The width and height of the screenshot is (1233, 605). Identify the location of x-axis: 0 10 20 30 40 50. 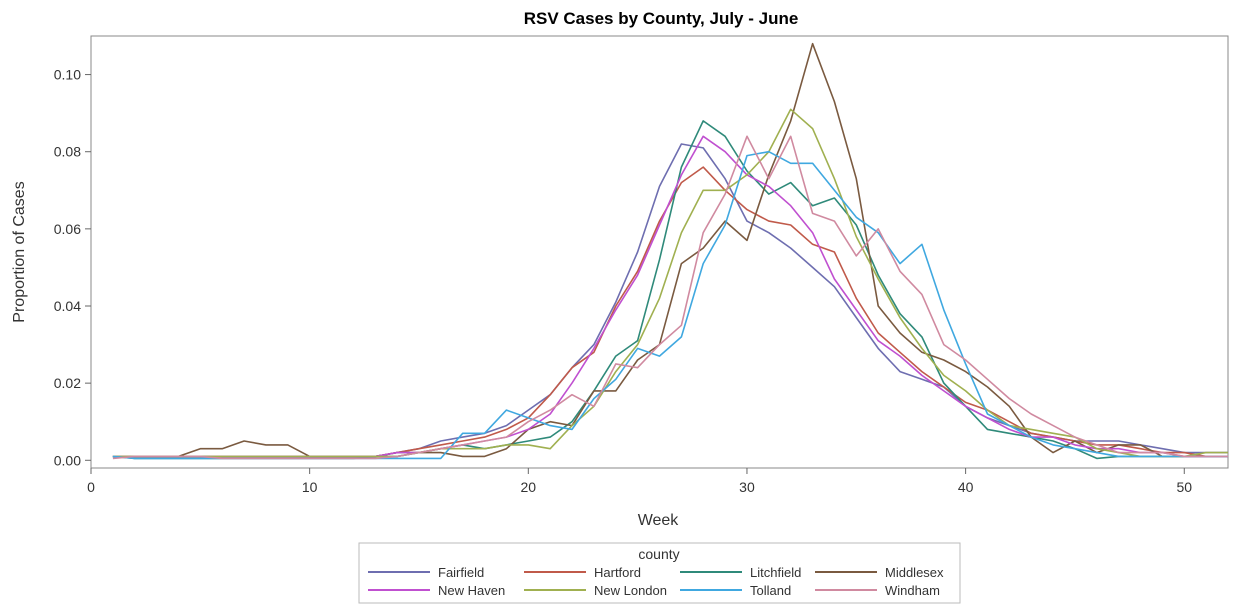
(639, 481).